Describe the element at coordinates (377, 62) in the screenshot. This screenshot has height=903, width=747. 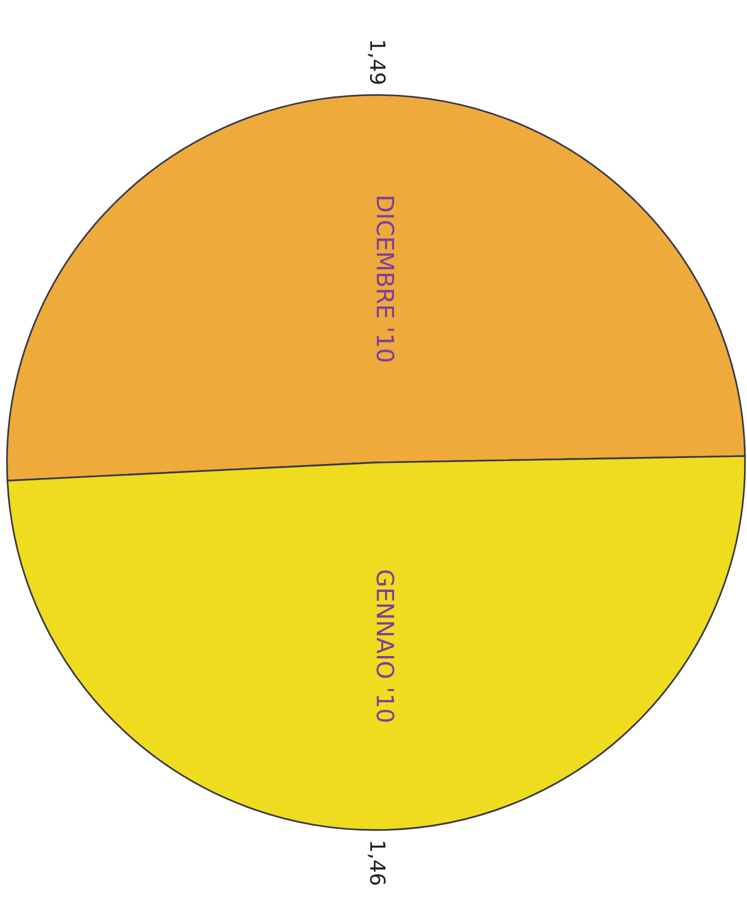
I see `data-label: 1,49` at that location.